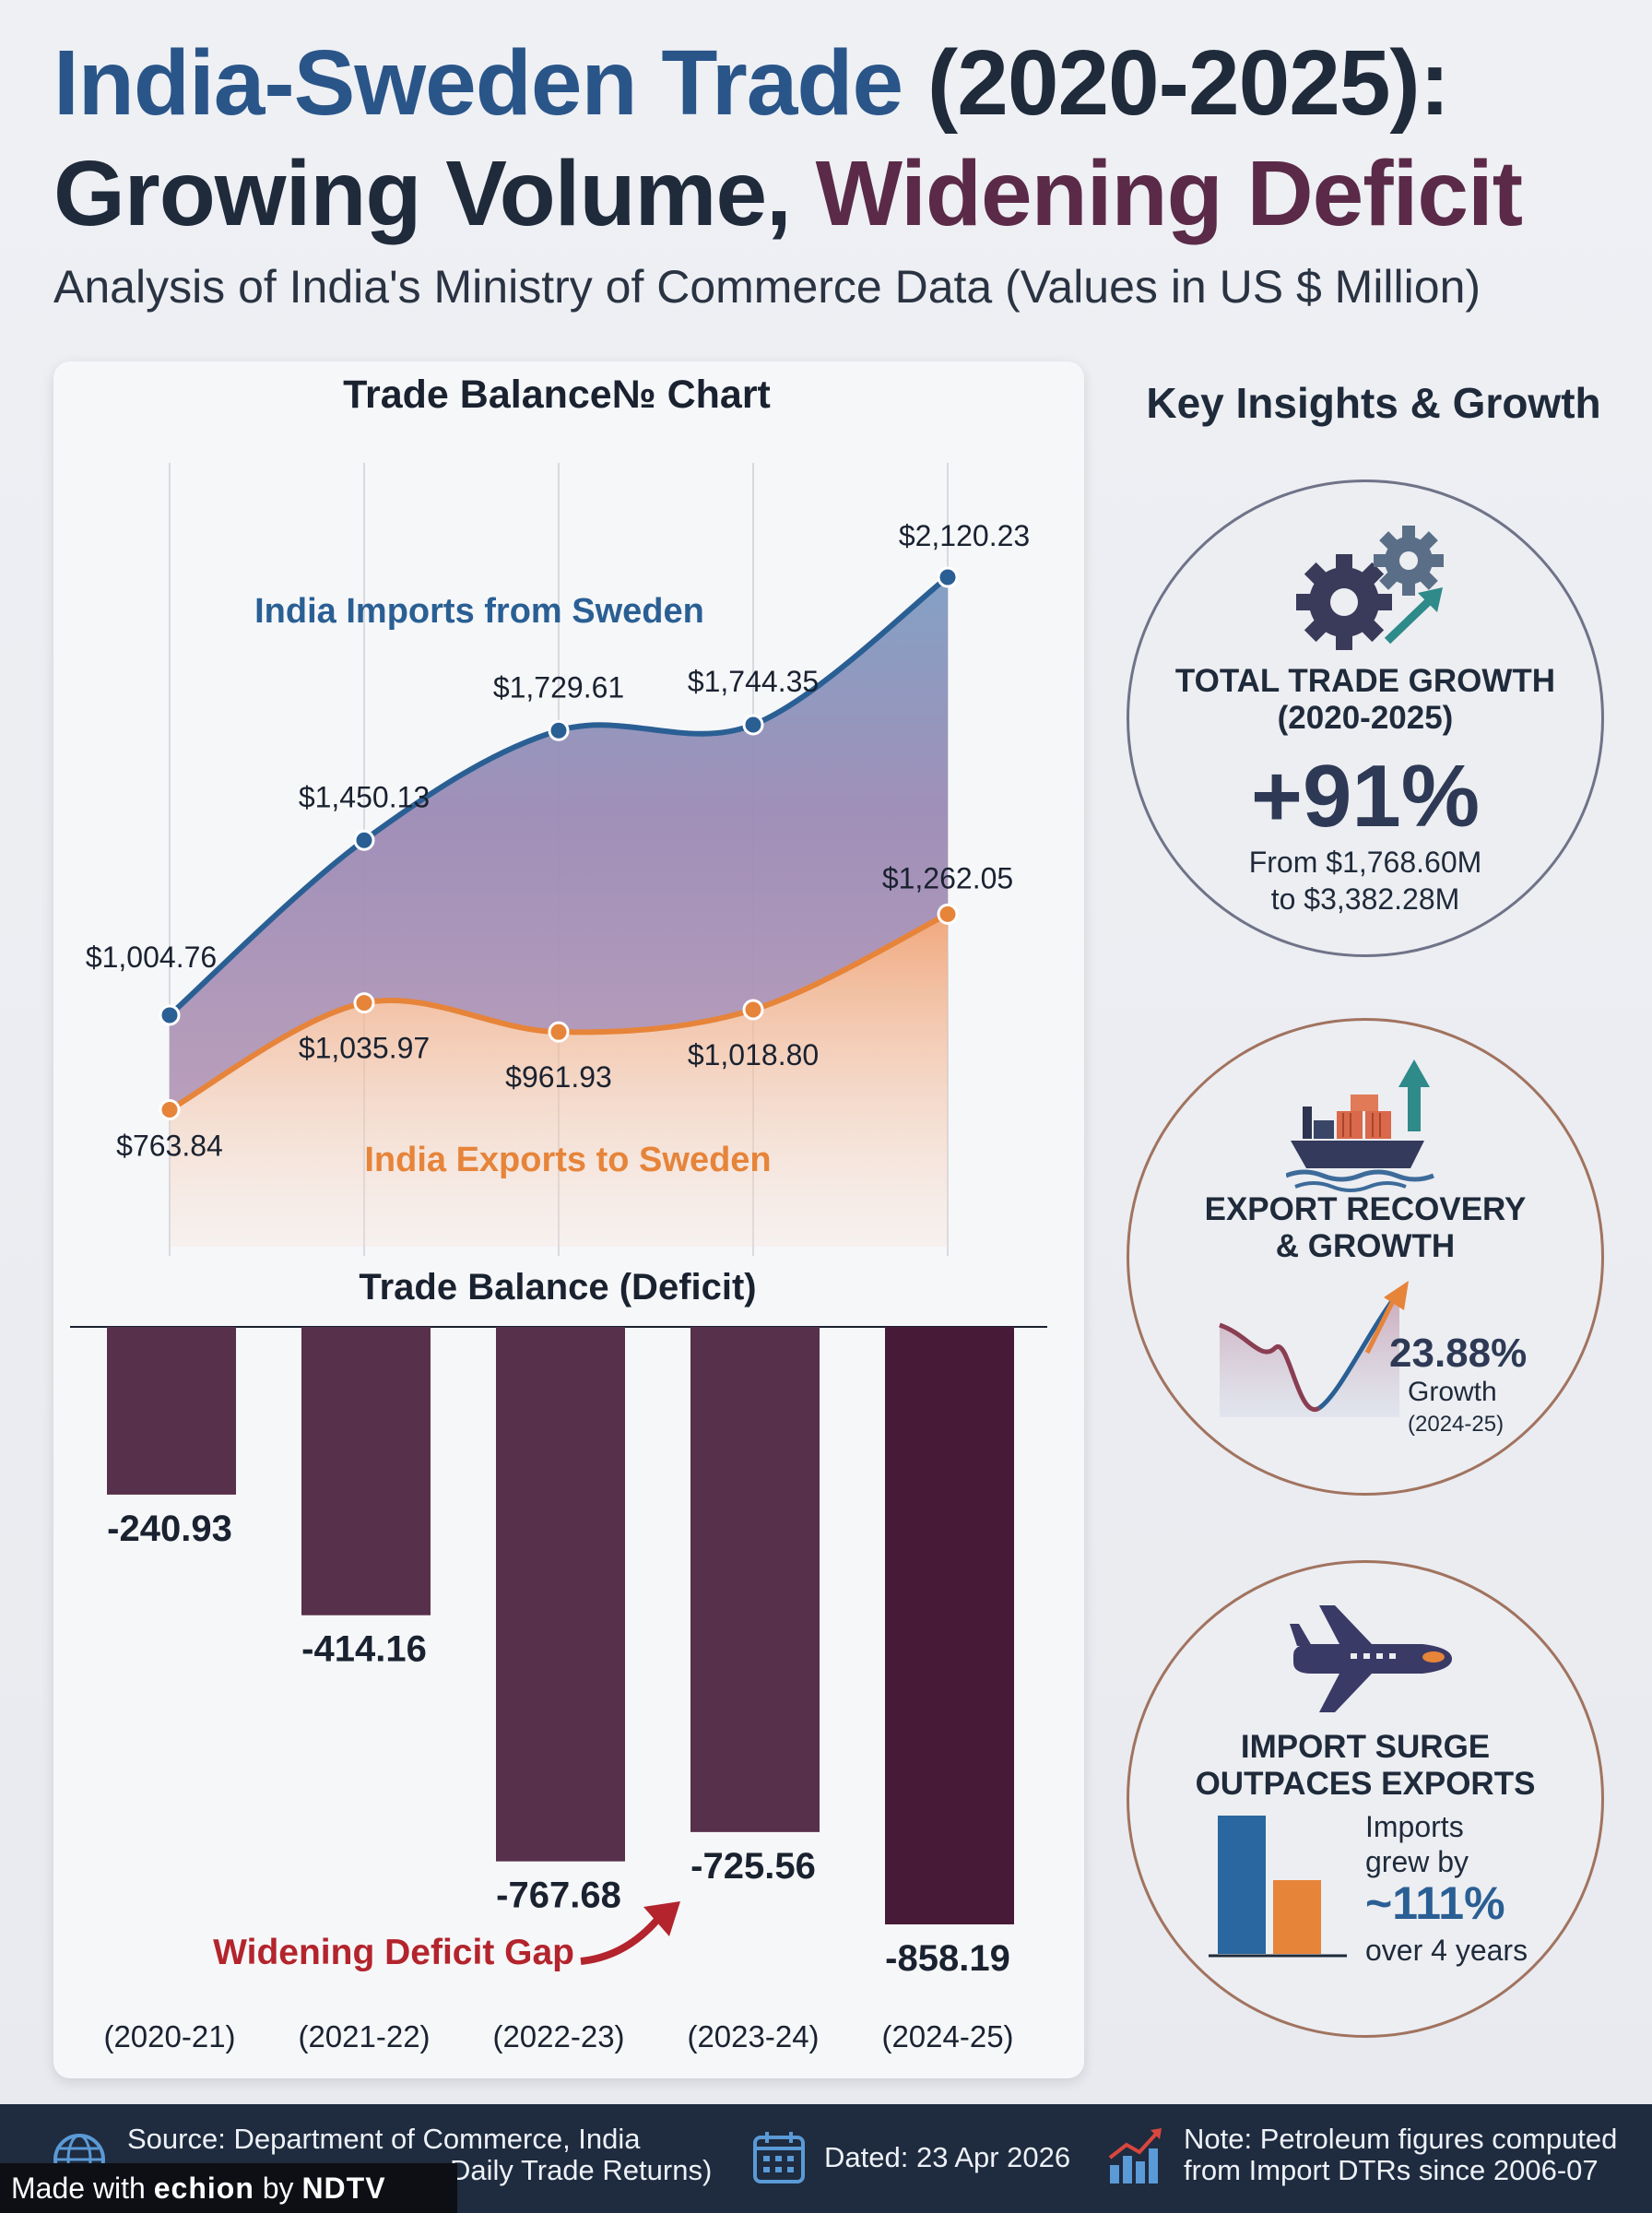 The image size is (1652, 2213). Describe the element at coordinates (1314, 1349) in the screenshot. I see `recovery-curve-icon` at that location.